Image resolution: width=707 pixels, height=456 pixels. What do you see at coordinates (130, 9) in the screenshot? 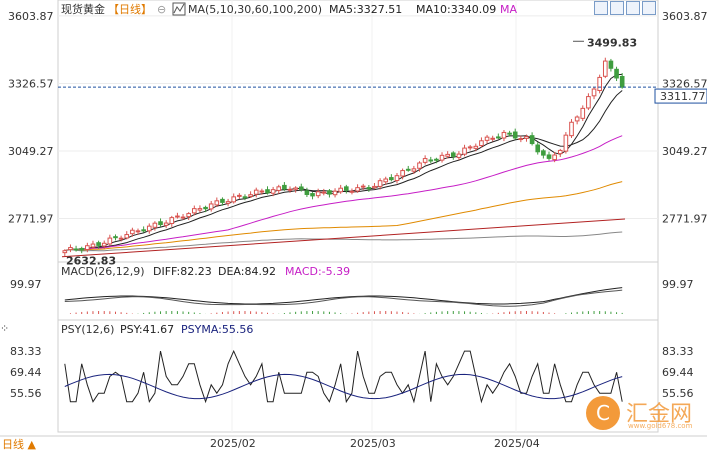
I see `period-label: 【日线】` at bounding box center [130, 9].